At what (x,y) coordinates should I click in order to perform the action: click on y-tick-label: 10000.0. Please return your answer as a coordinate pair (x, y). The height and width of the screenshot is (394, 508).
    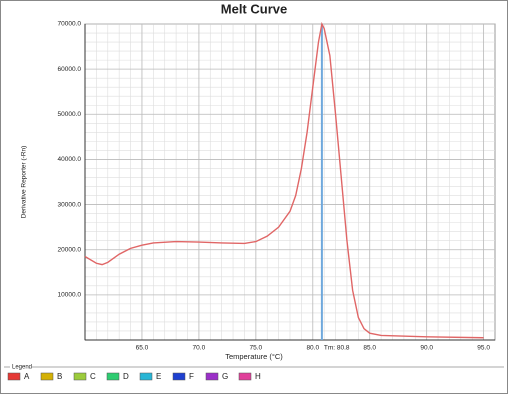
    Looking at the image, I should click on (70, 295).